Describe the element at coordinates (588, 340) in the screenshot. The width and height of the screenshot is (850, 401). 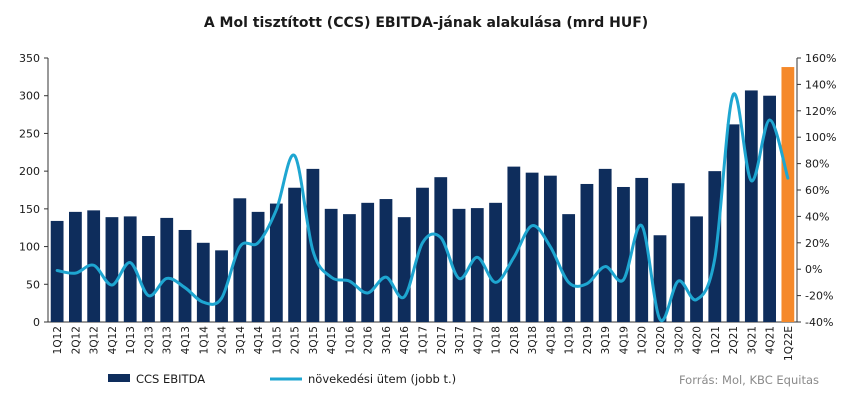
I see `x-tick-label: 2Q19` at that location.